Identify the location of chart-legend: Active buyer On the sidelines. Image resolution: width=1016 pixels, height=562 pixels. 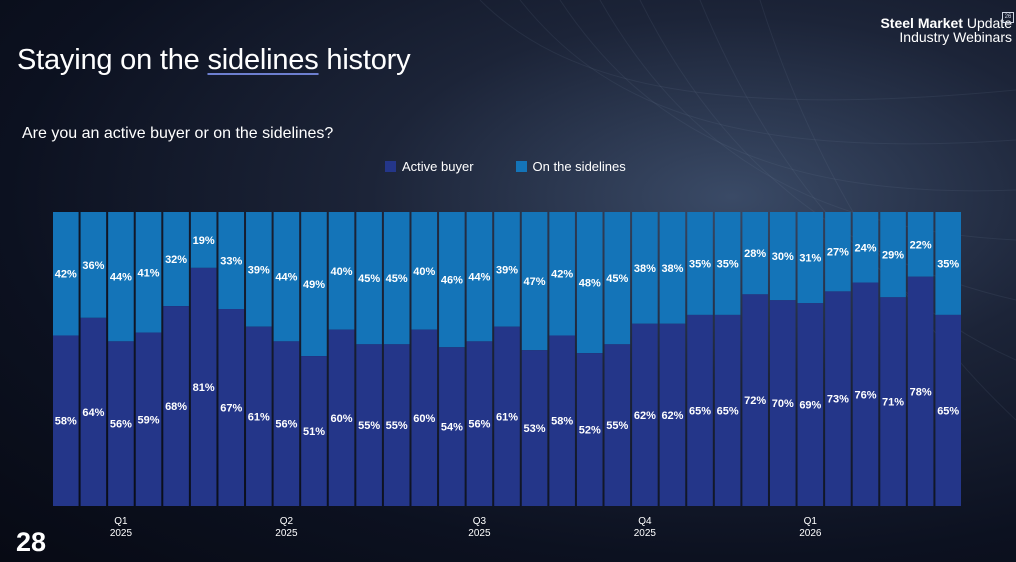
(505, 166).